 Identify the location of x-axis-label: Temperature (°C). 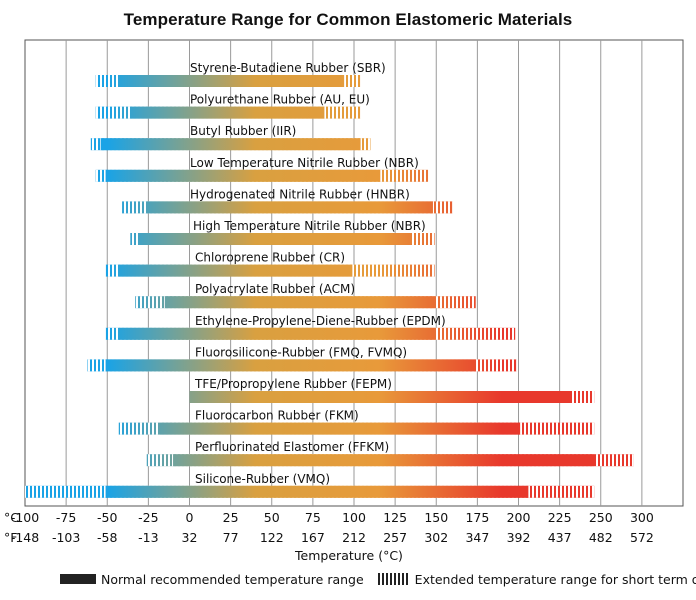
(348, 555).